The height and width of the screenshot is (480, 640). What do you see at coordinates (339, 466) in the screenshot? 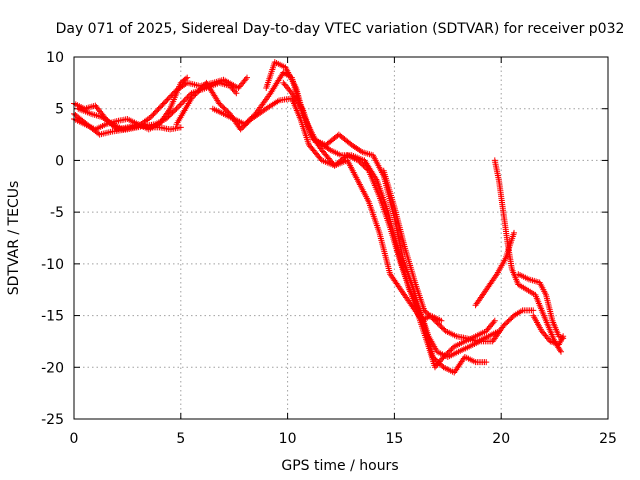
I see `x-axis-label: GPS time / hours` at bounding box center [339, 466].